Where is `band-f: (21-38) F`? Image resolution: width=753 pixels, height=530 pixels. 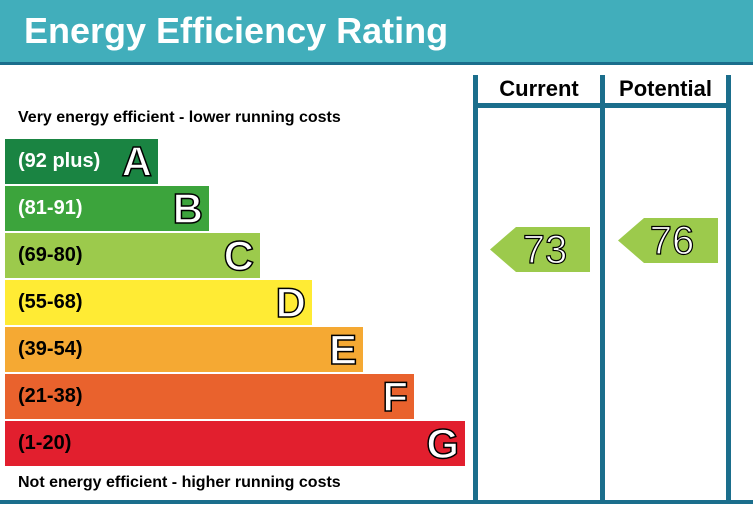 band-f: (21-38) F is located at coordinates (209, 396).